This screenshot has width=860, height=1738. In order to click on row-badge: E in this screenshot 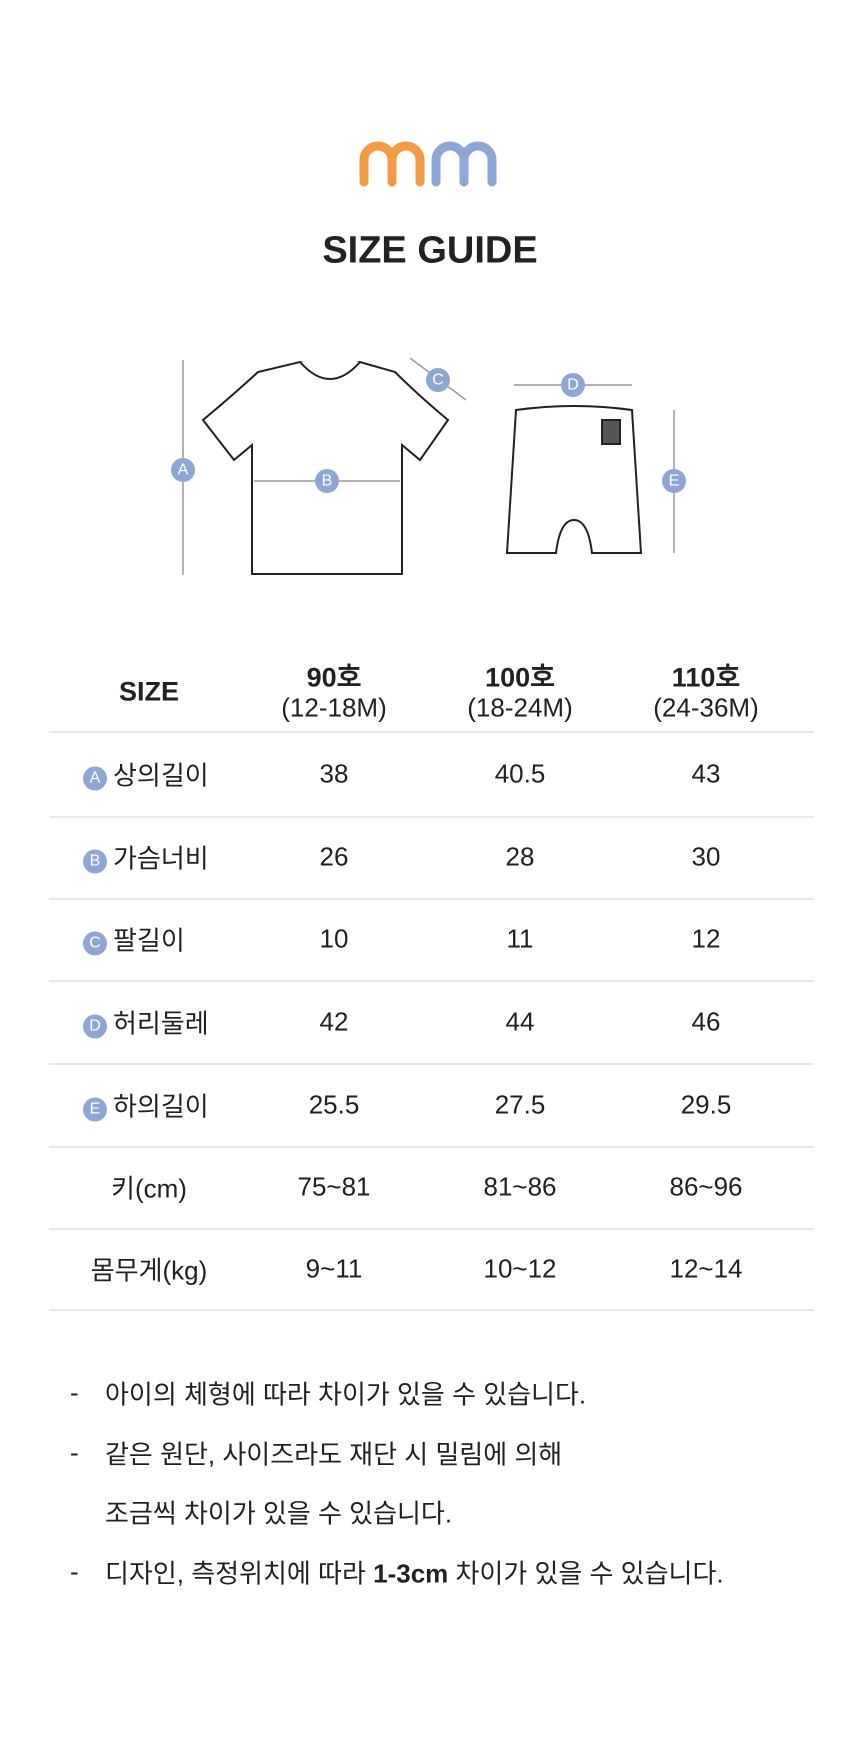, I will do `click(95, 1109)`.